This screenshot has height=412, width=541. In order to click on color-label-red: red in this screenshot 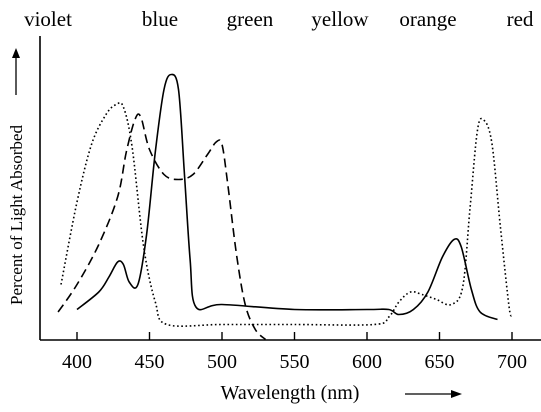, I will do `click(520, 19)`.